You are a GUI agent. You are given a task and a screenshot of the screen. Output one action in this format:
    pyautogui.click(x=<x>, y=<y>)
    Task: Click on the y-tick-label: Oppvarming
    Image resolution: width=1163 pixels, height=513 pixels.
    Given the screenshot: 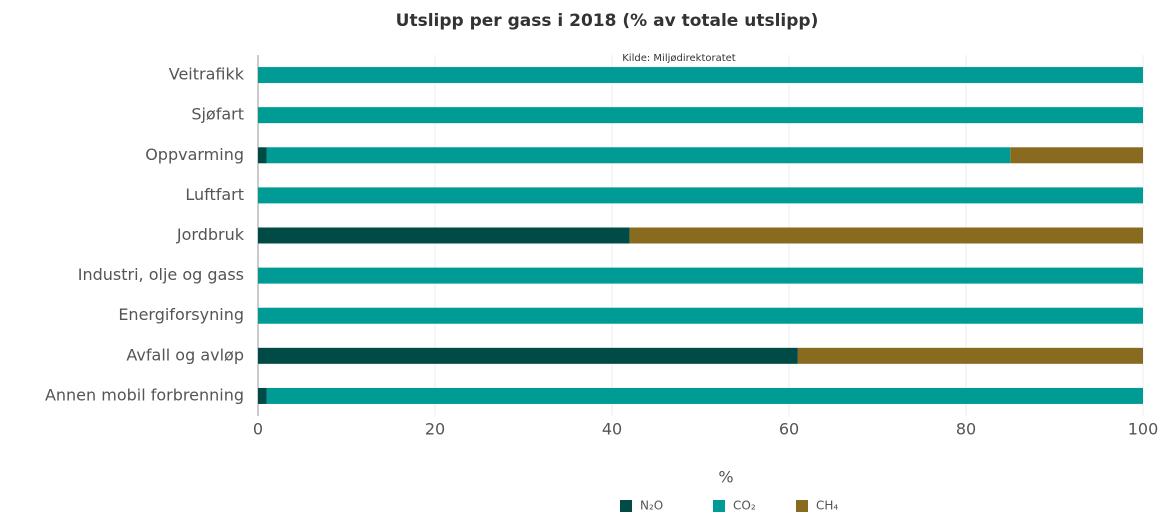 What is the action you would take?
    pyautogui.click(x=194, y=154)
    